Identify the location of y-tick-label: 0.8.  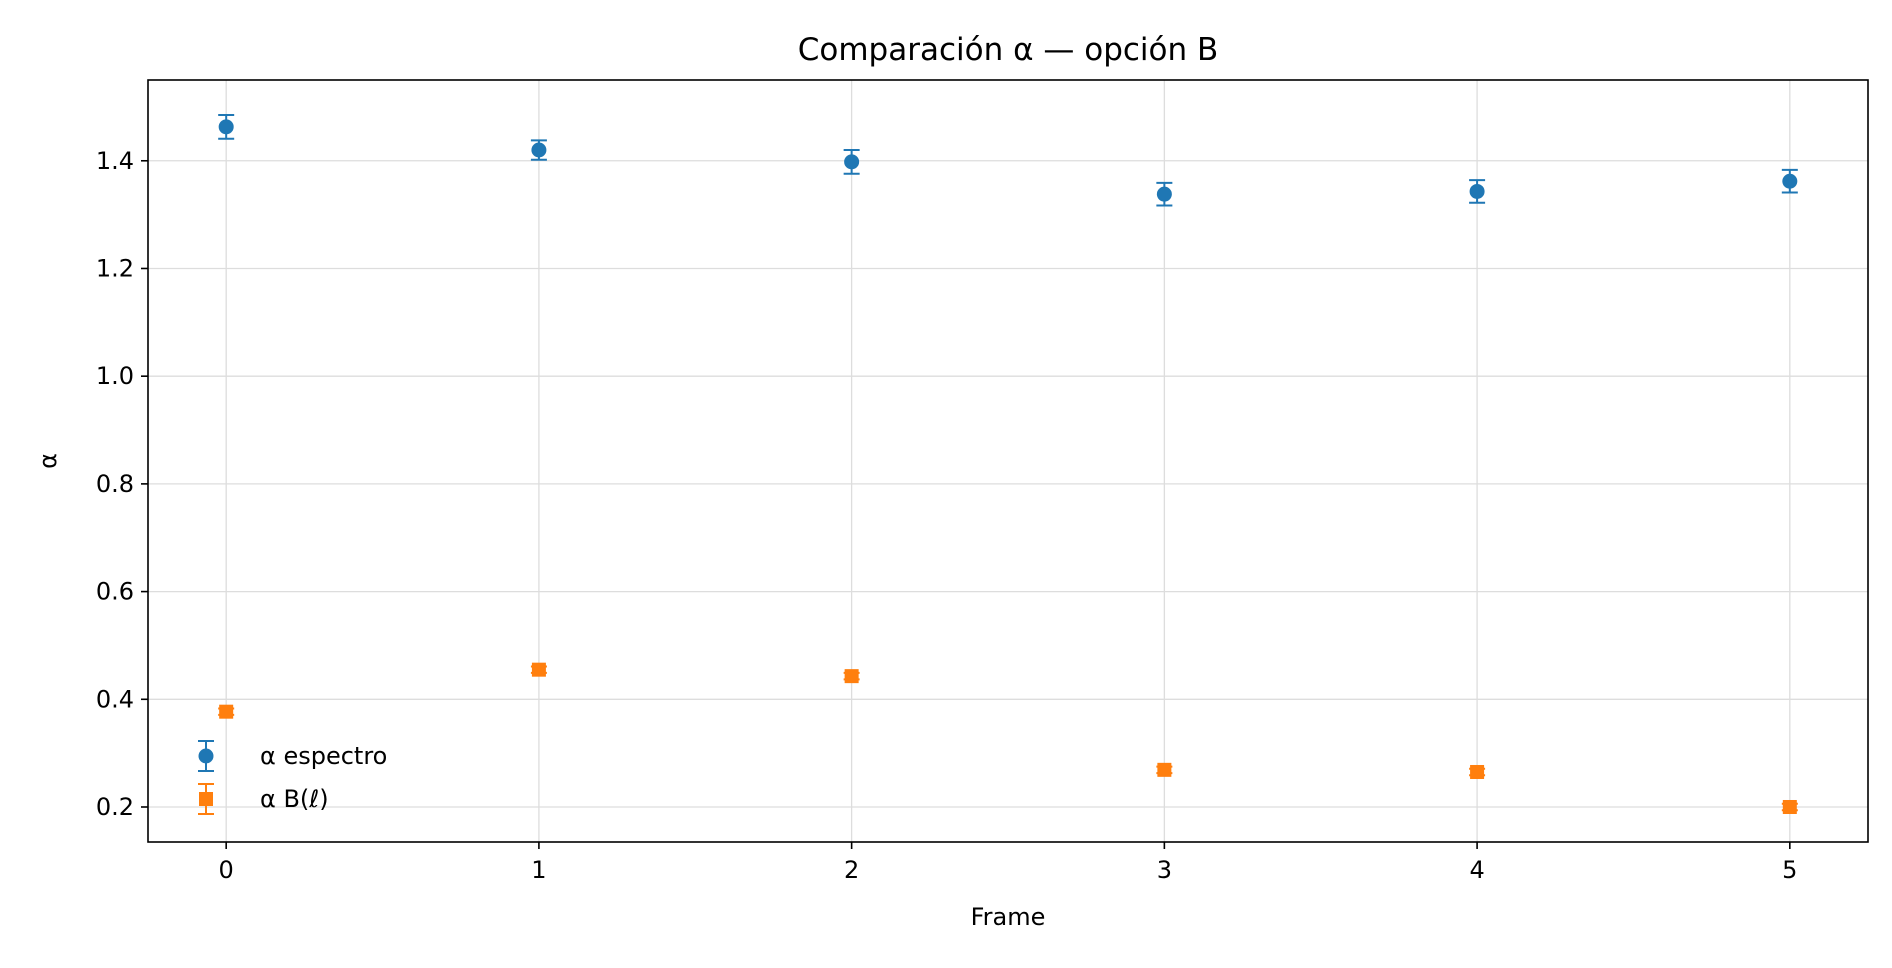
(115, 484).